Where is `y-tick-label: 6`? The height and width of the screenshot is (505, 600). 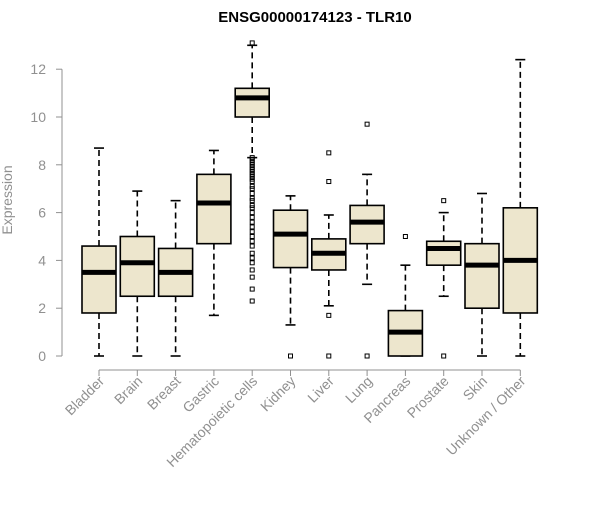
y-tick-label: 6 is located at coordinates (42, 213).